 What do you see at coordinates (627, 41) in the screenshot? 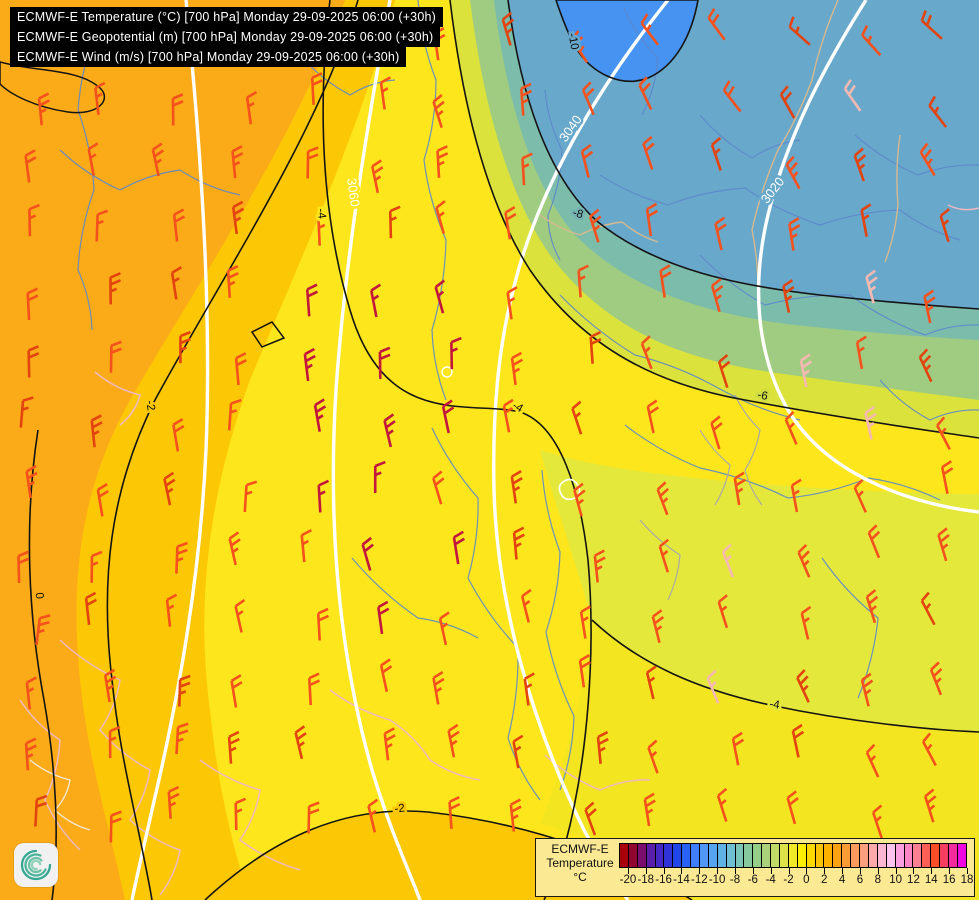
I see `region-royal-blue` at bounding box center [627, 41].